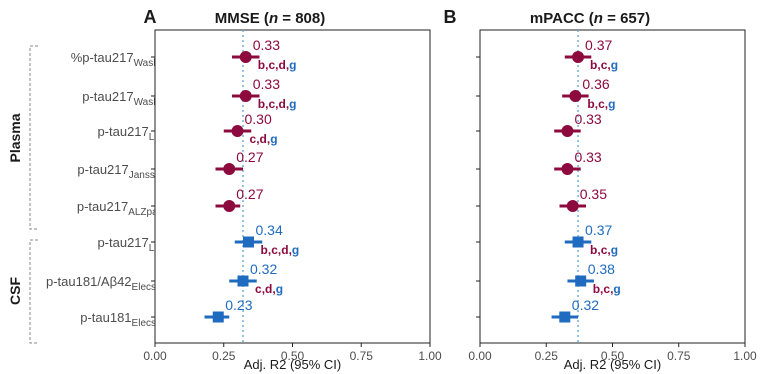  What do you see at coordinates (89, 281) in the screenshot?
I see `row-label-main: p-tau181/Aβ42` at bounding box center [89, 281].